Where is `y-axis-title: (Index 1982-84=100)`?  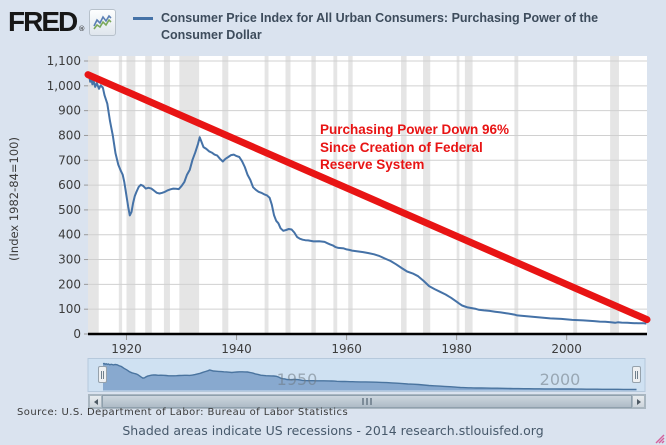
y-axis-title: (Index 1982-84=100) is located at coordinates (14, 199).